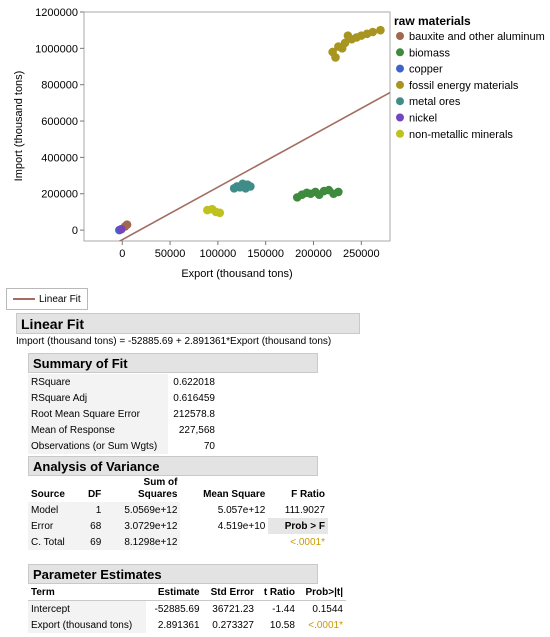 The height and width of the screenshot is (637, 550). What do you see at coordinates (173, 363) in the screenshot?
I see `summary-of-fit-header: Summary of Fit` at bounding box center [173, 363].